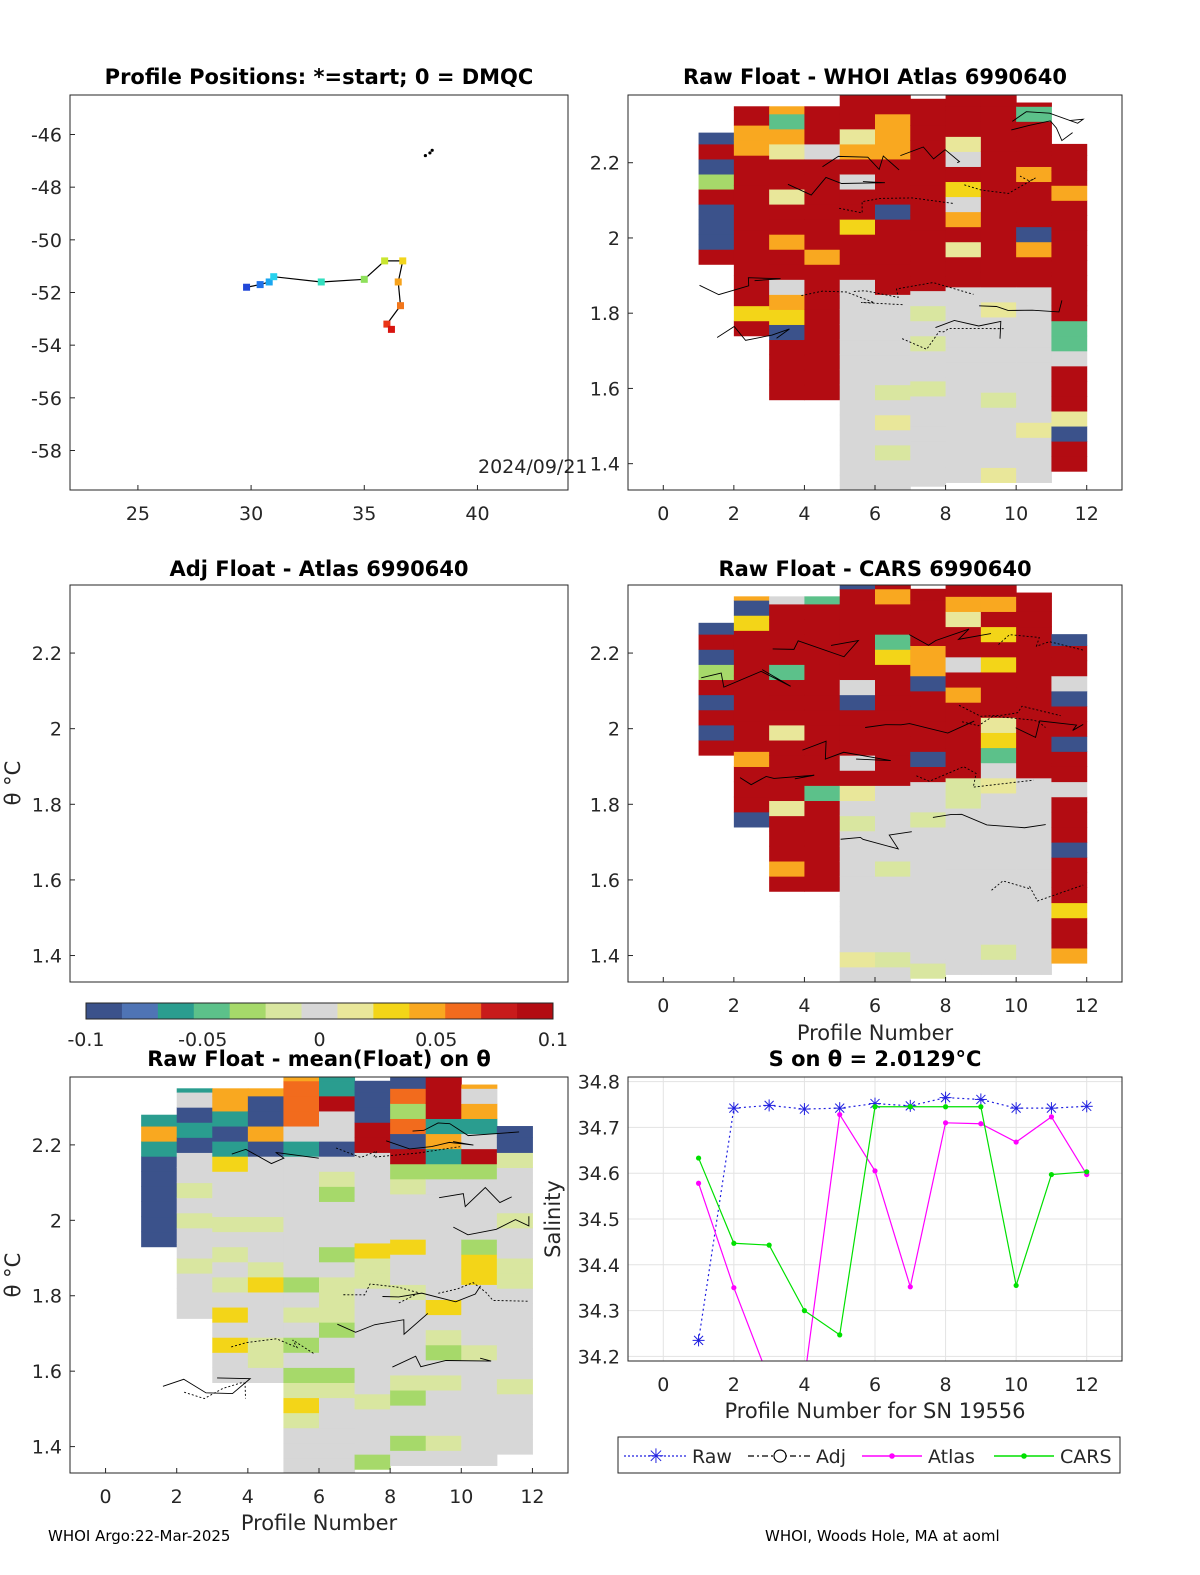  What do you see at coordinates (769, 1245) in the screenshot?
I see `series-point-cars` at bounding box center [769, 1245].